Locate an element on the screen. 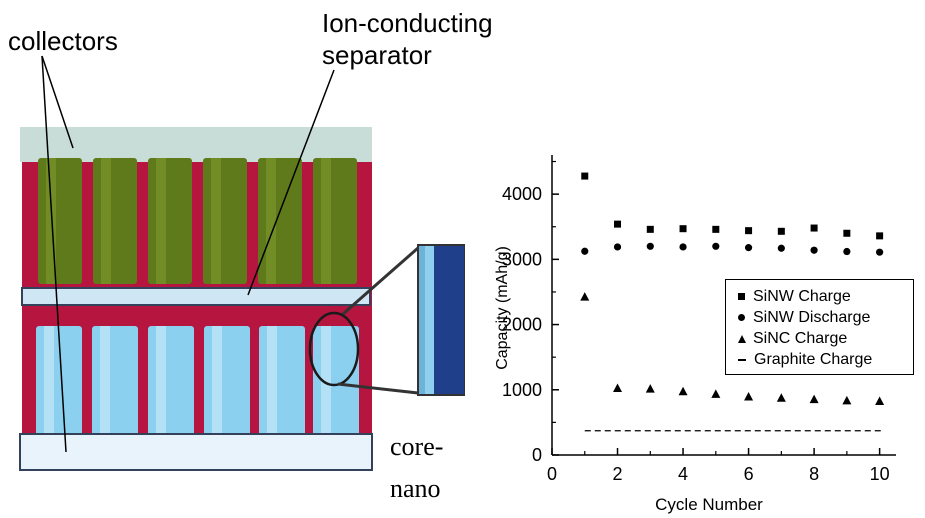 The height and width of the screenshot is (518, 925). legend-item-graphite-charge: Graphite Charge is located at coordinates (805, 359).